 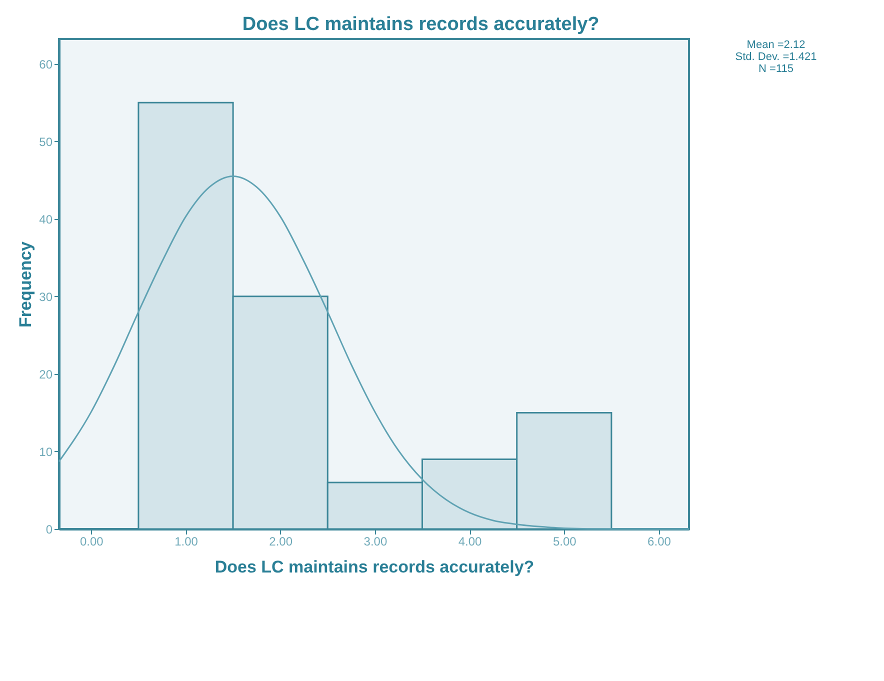 What do you see at coordinates (470, 541) in the screenshot?
I see `x-tick-label: 4.00` at bounding box center [470, 541].